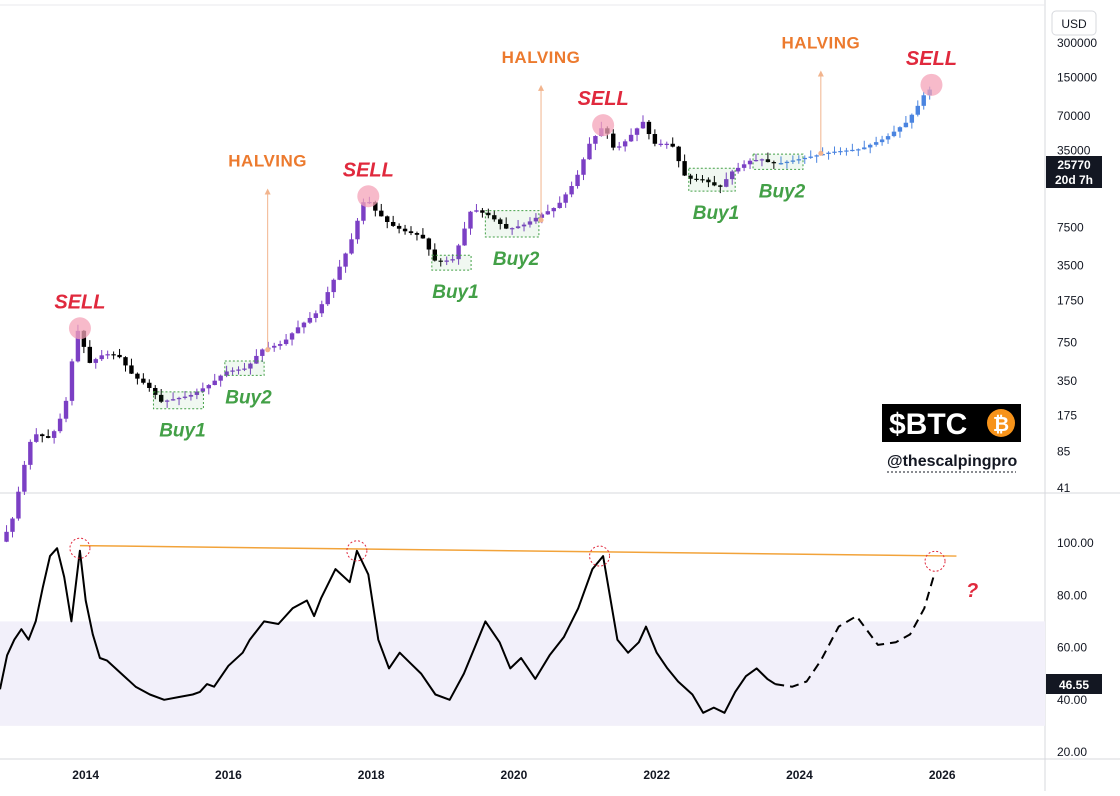 Image resolution: width=1120 pixels, height=796 pixels. I want to click on rsi-y-axis: 20.00 40.00 60.00 80.00 100.00, so click(1075, 647).